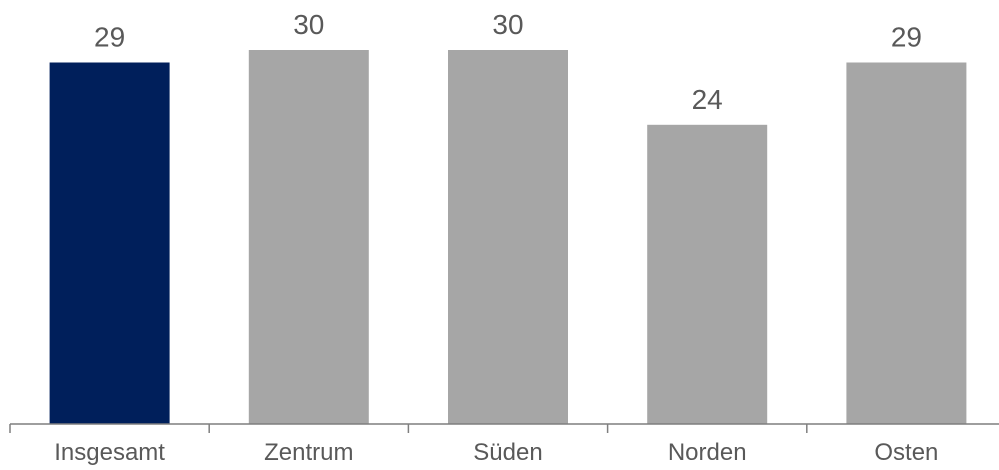 The width and height of the screenshot is (999, 470). I want to click on x-tick-labels-group: Insgesamt Zentrum Süden Norden Osten, so click(496, 452).